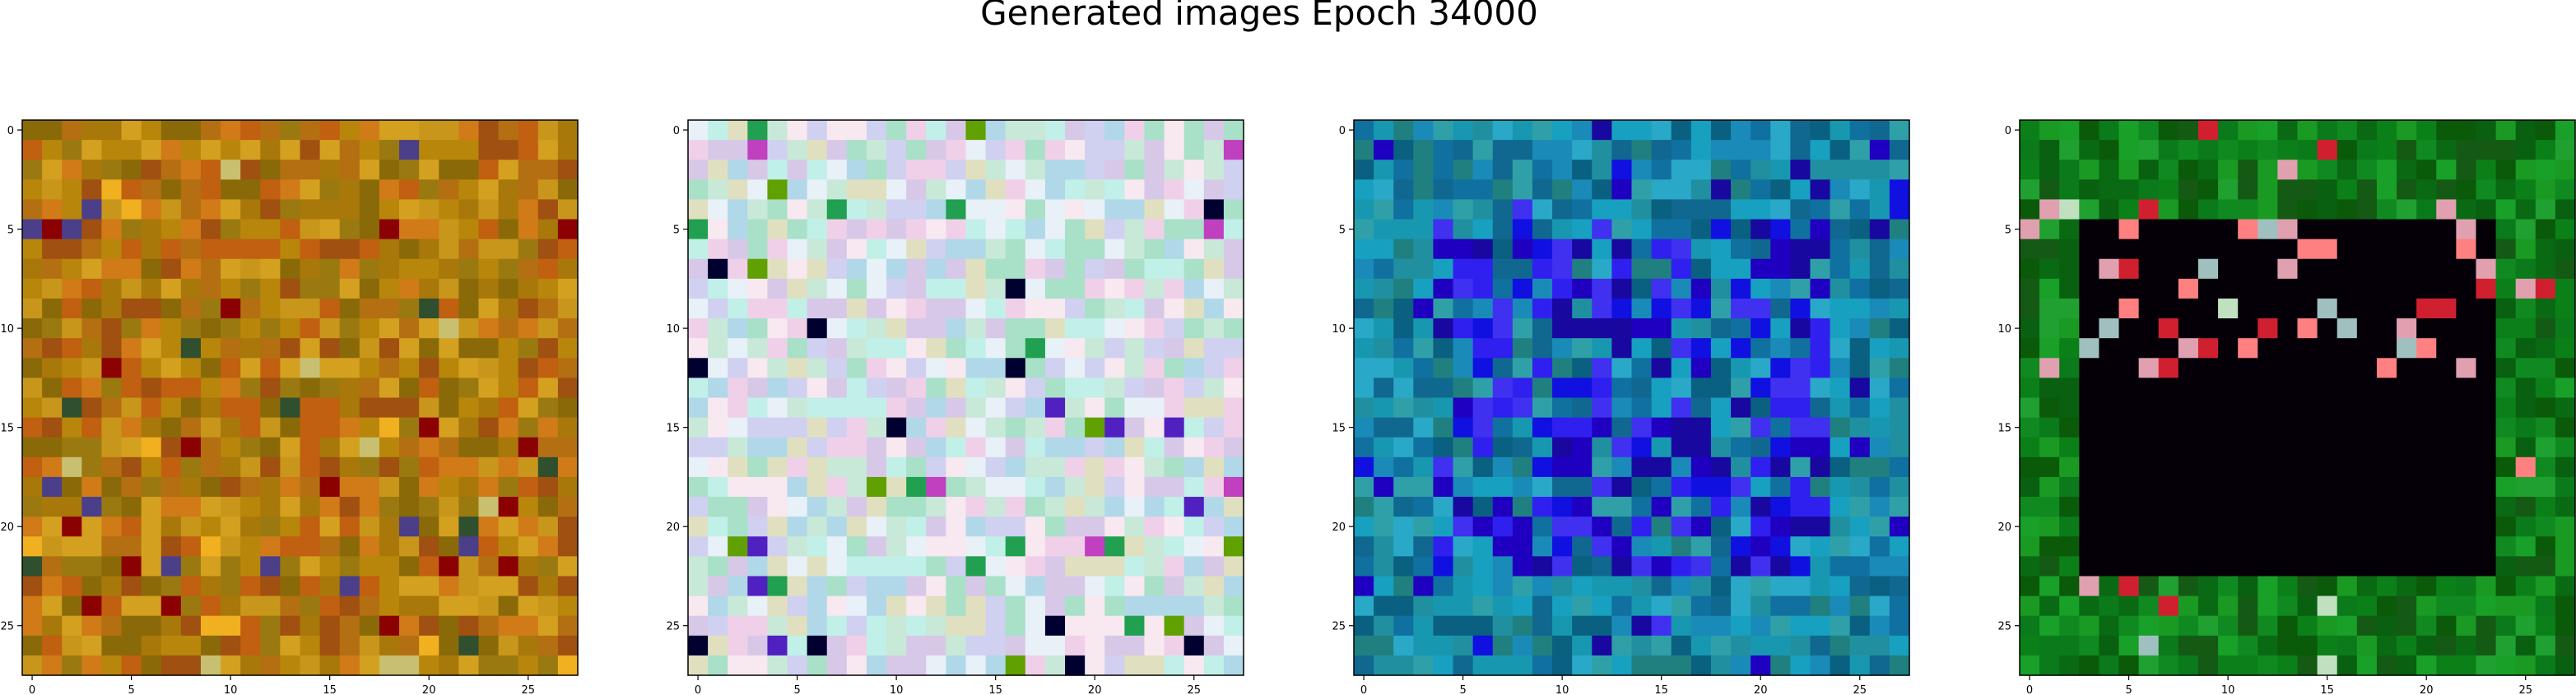  I want to click on x-tick-label: 0, so click(698, 689).